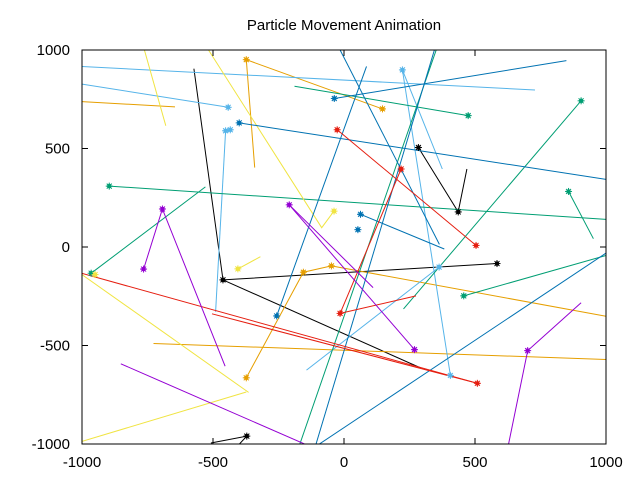 The image size is (640, 480). Describe the element at coordinates (51, 444) in the screenshot. I see `y-tick-label: -1000` at that location.